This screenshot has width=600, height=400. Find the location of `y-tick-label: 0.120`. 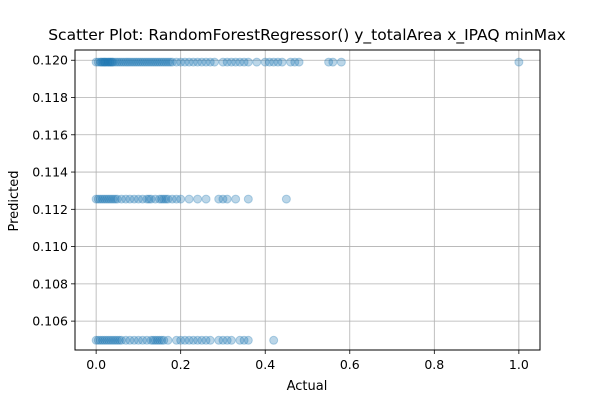

y-tick-label: 0.120 is located at coordinates (50, 60).